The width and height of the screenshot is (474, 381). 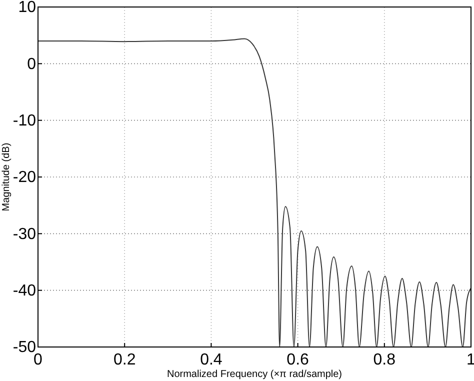 I want to click on x-tick-label: 0.4, so click(x=211, y=359).